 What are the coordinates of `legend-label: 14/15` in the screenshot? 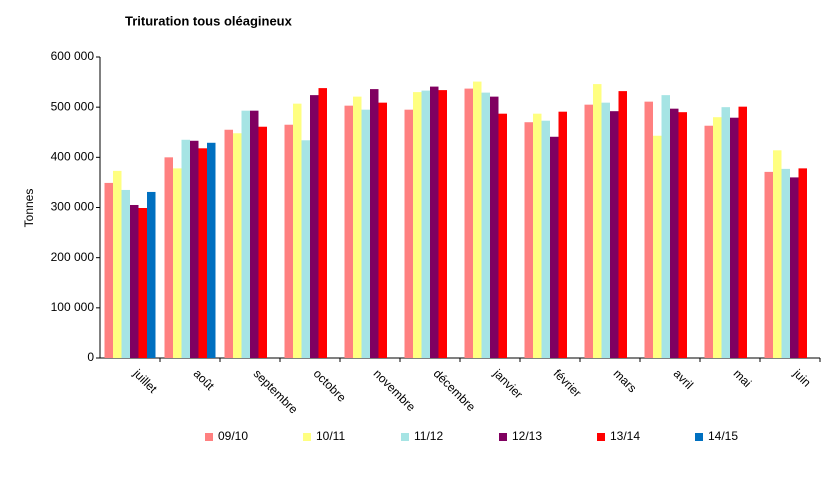 It's located at (723, 436).